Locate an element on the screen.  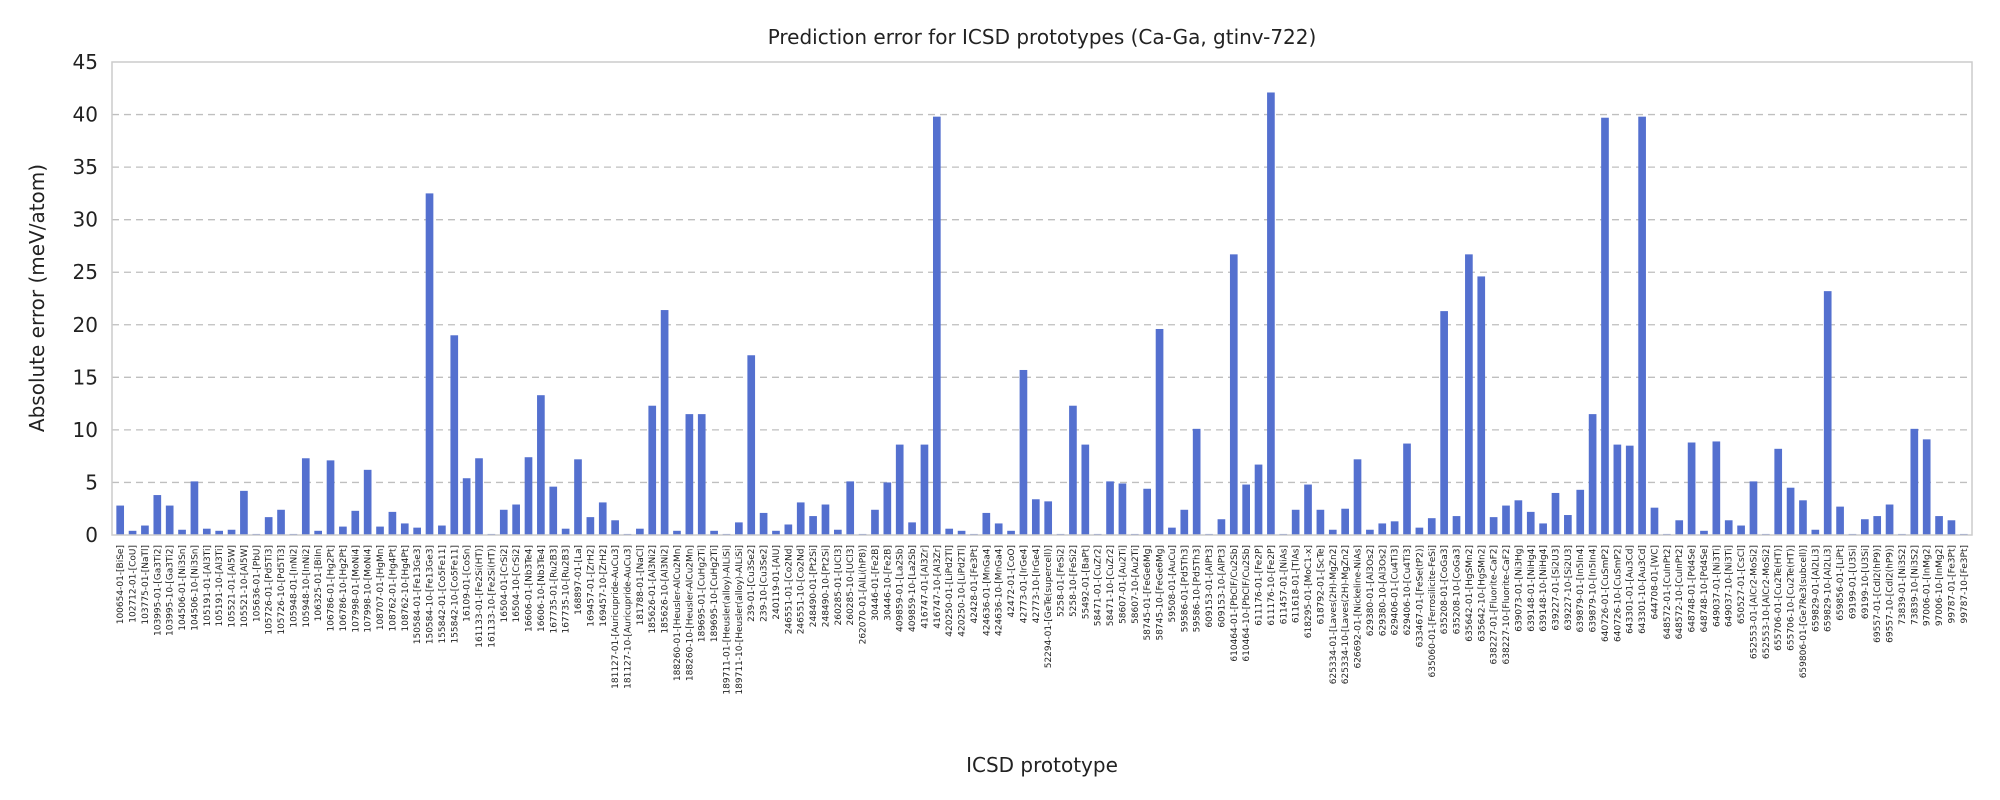
x-tick-label: 16606-01-[Nb3Te4] is located at coordinates (530, 588).